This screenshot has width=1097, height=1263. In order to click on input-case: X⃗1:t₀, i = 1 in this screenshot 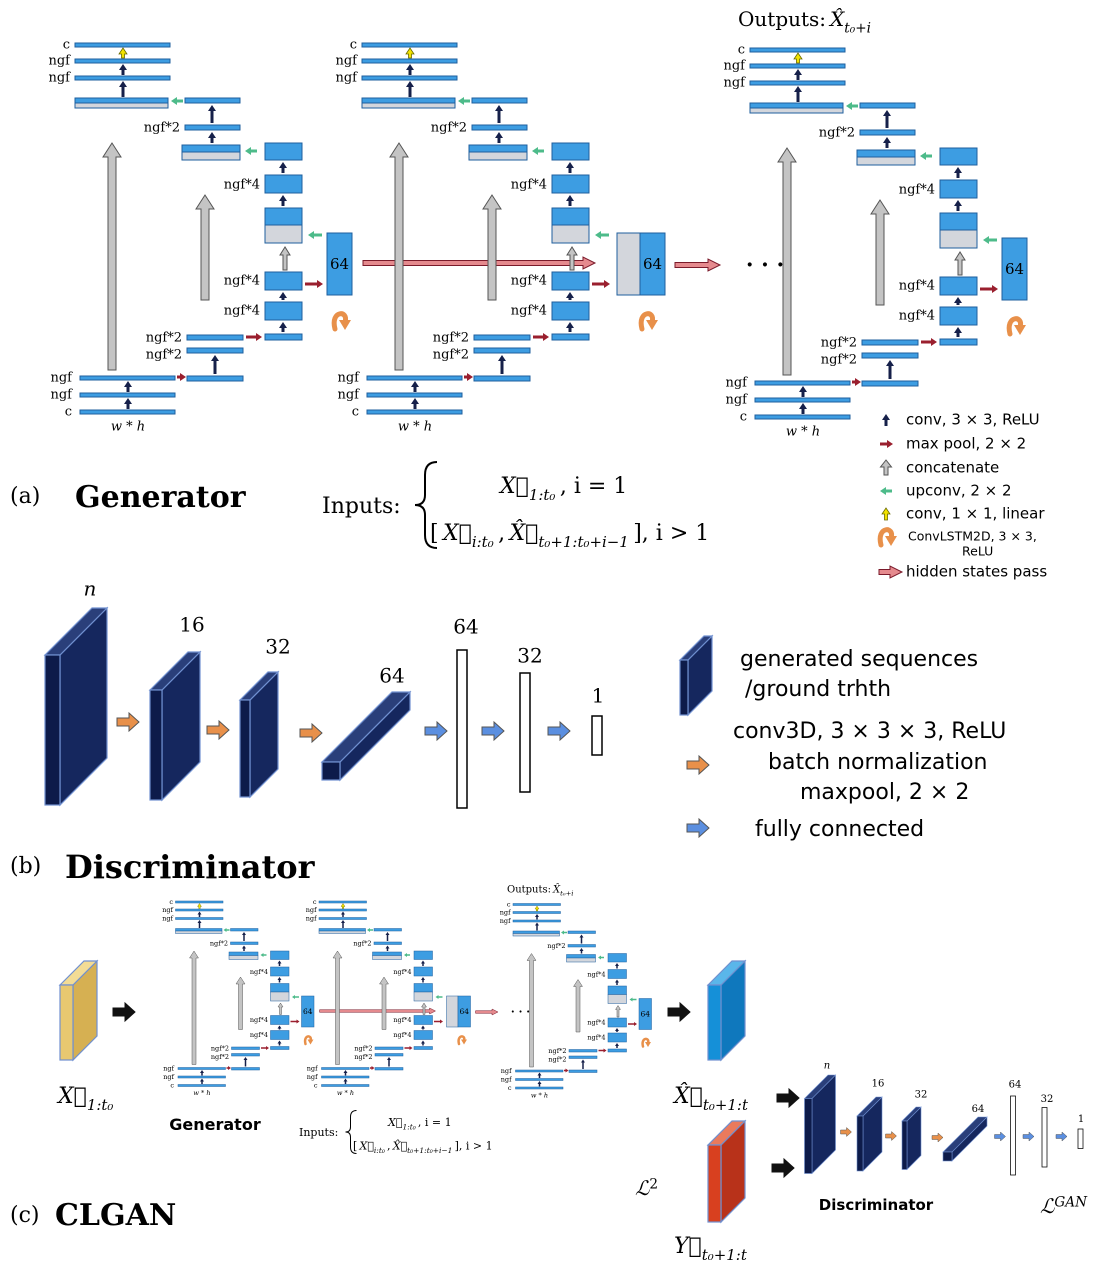, I will do `click(562, 489)`.